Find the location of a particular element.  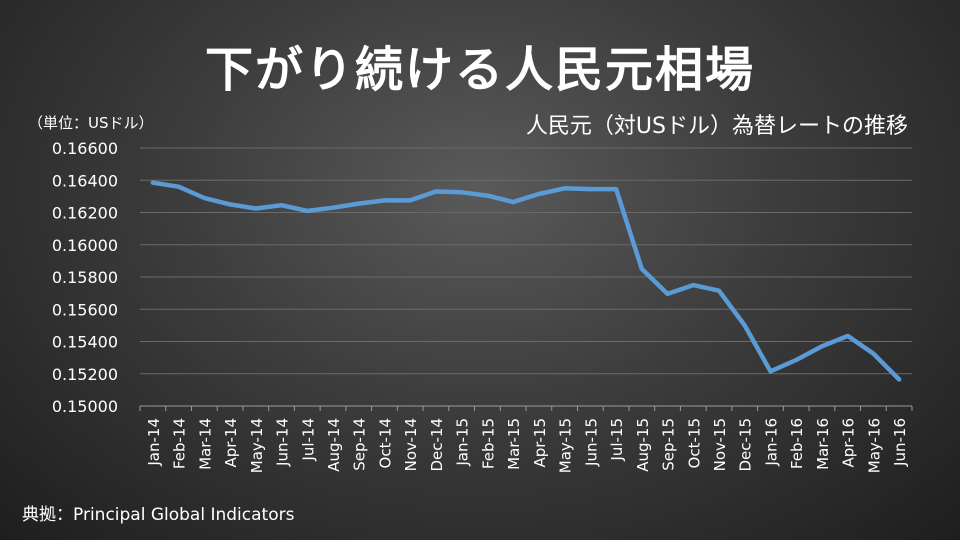

x-tick-label: Nov-14 is located at coordinates (411, 444).